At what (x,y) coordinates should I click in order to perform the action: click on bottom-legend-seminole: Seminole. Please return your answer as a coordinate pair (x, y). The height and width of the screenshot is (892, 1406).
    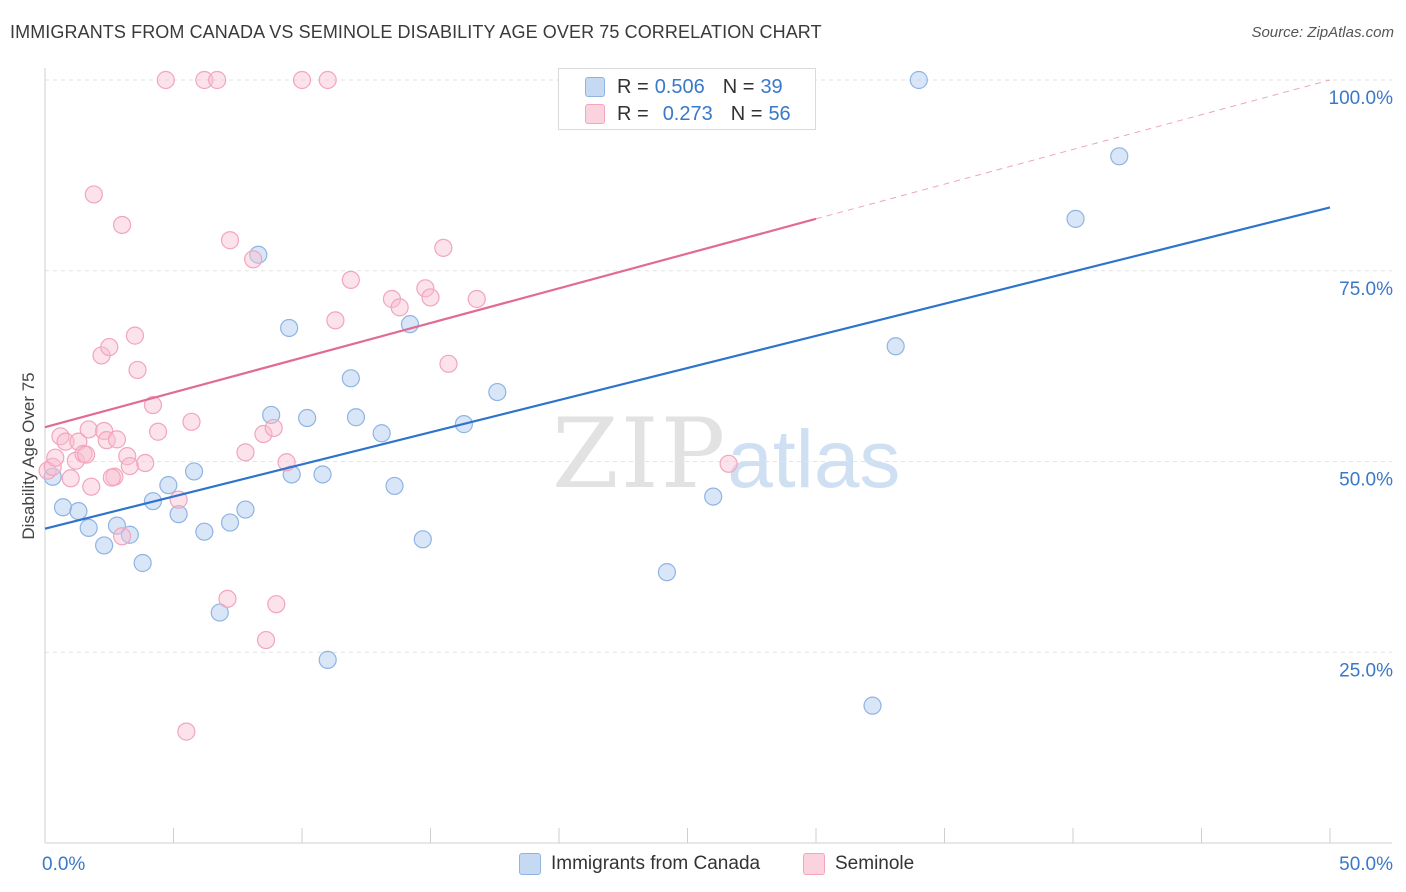
    Looking at the image, I should click on (858, 864).